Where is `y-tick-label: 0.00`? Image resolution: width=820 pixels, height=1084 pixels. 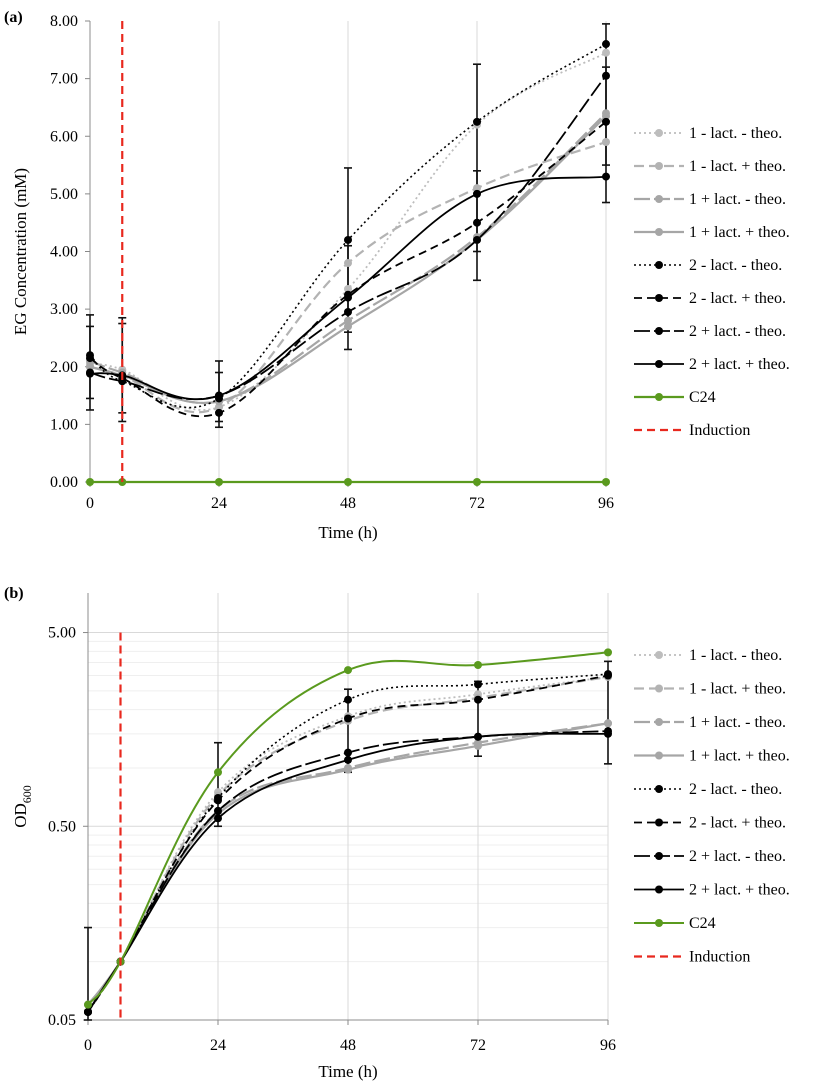
y-tick-label: 0.00 is located at coordinates (64, 482).